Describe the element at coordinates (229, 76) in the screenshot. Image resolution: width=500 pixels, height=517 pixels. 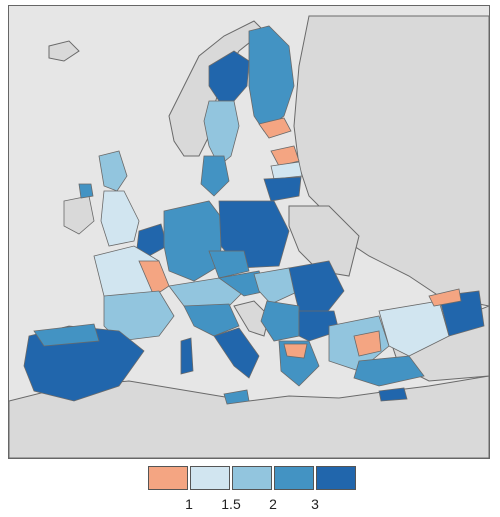
I see `region-north-sweden` at that location.